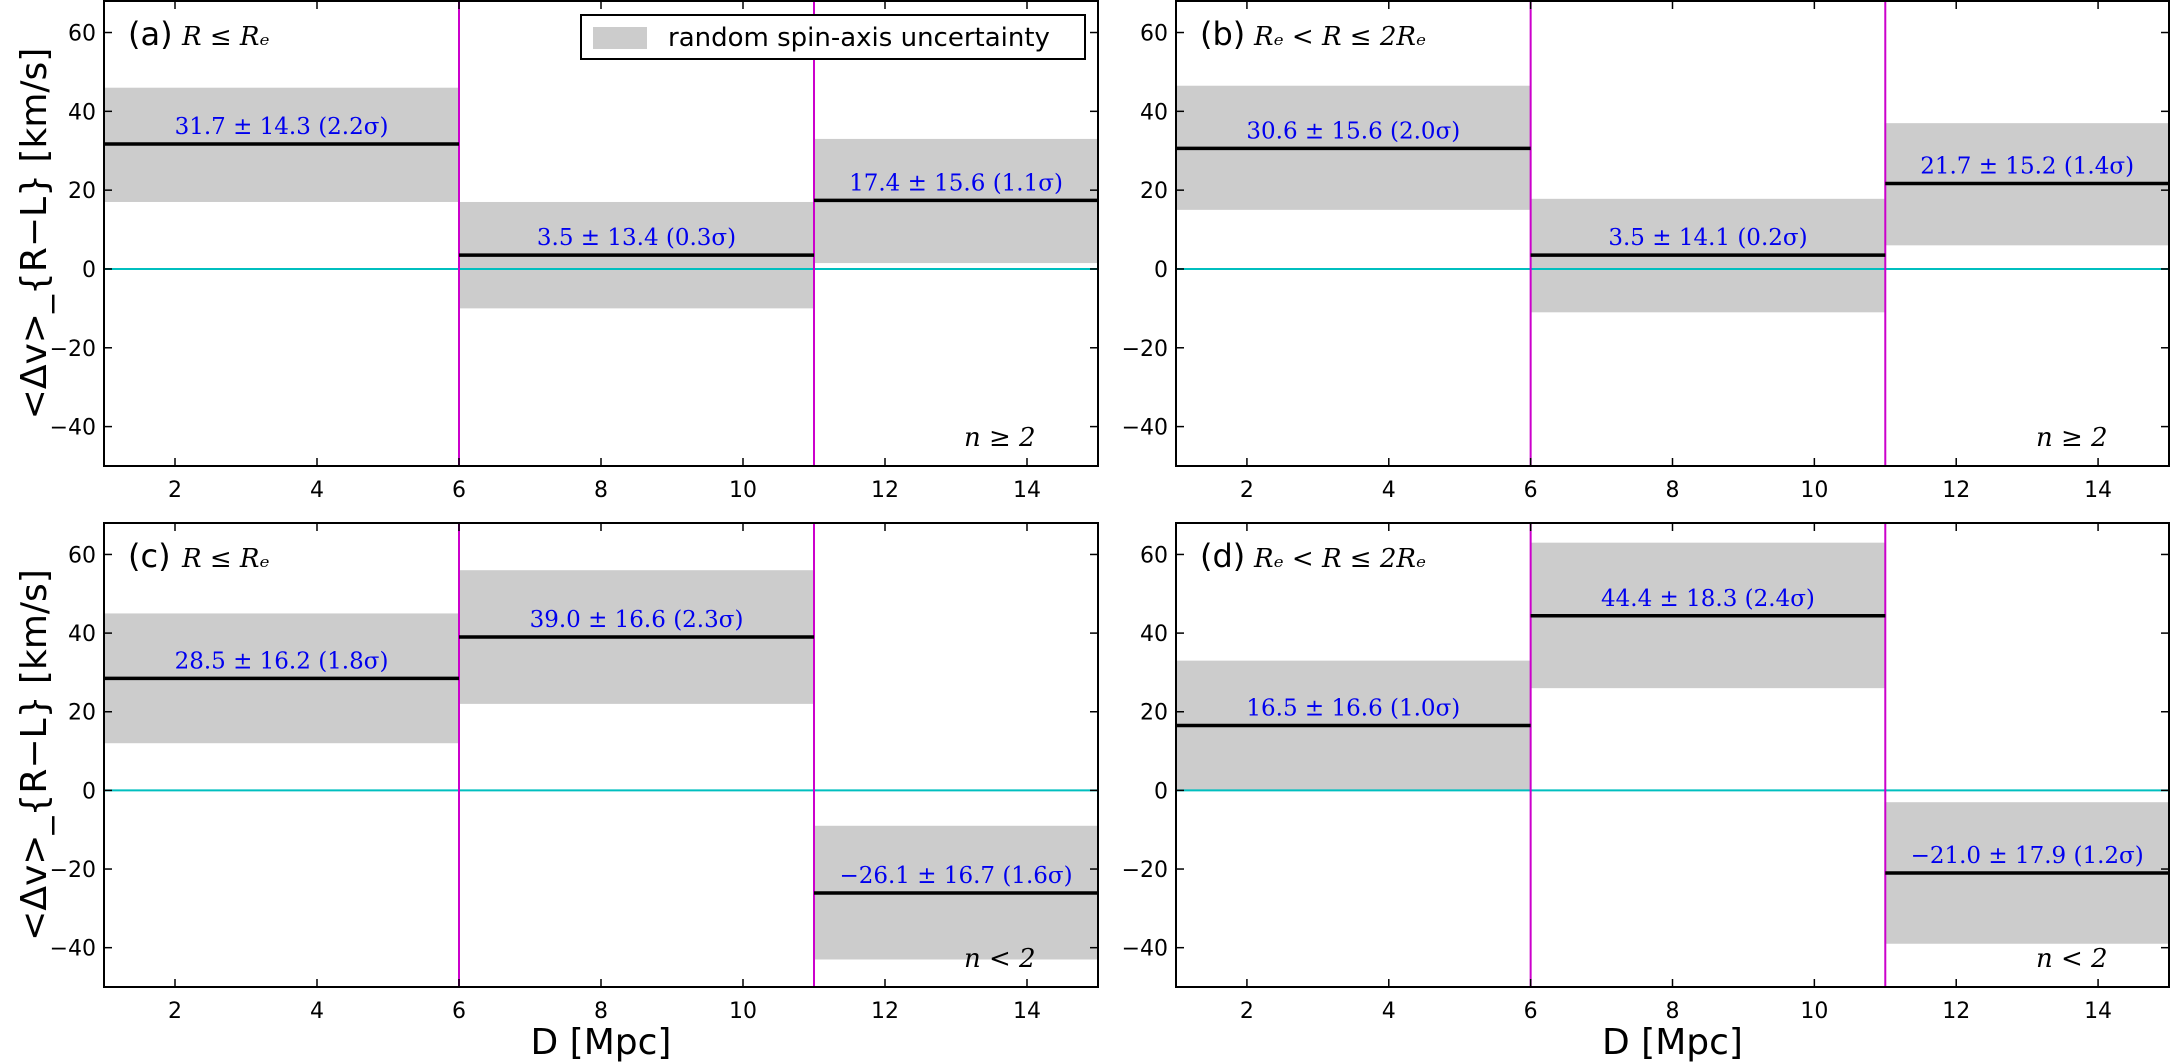 This screenshot has width=2170, height=1064. What do you see at coordinates (1353, 709) in the screenshot?
I see `bin-value-label: 16.5 ± 16.6 (1.0σ)` at bounding box center [1353, 709].